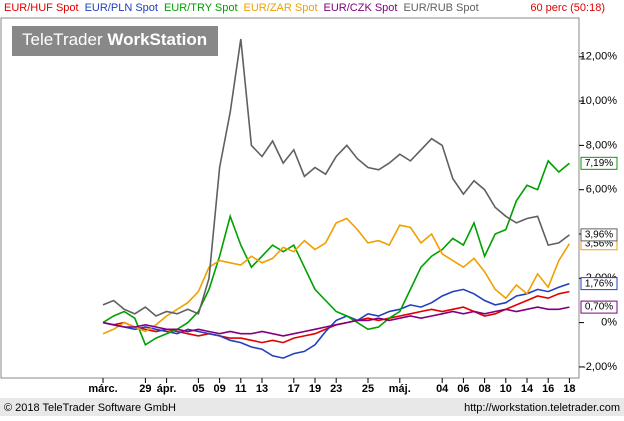  What do you see at coordinates (198, 389) in the screenshot?
I see `x-tick-label: 05` at bounding box center [198, 389].